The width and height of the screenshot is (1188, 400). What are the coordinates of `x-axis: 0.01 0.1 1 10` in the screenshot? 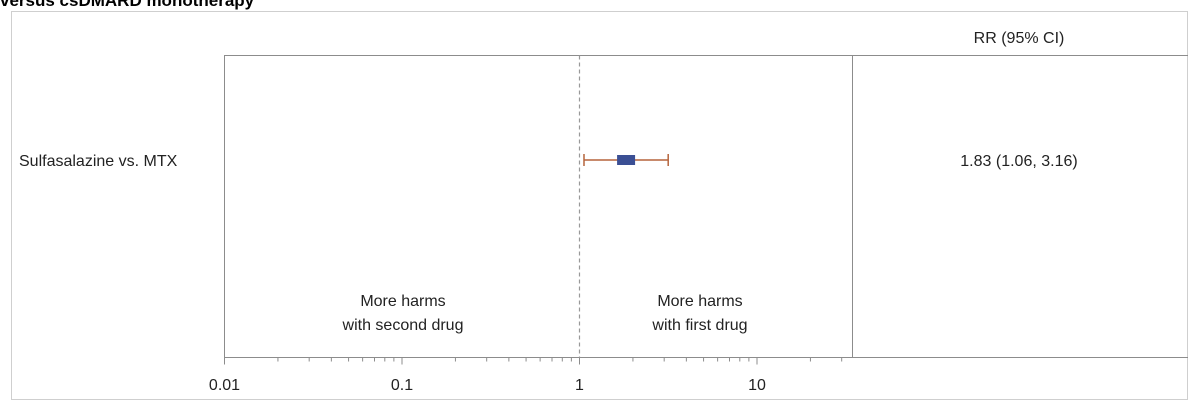 It's located at (526, 375).